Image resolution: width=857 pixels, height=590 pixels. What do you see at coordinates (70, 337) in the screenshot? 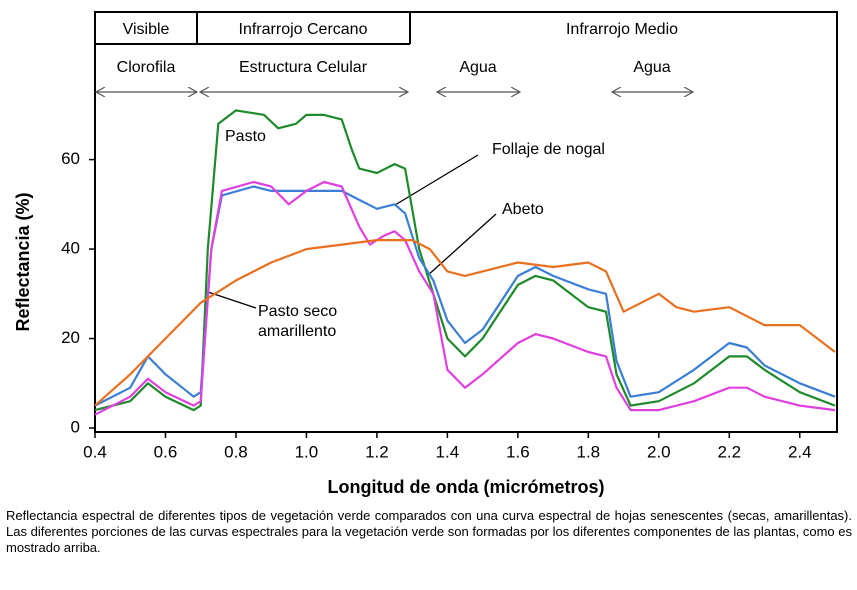
I see `y-tick-label: 20` at bounding box center [70, 337].